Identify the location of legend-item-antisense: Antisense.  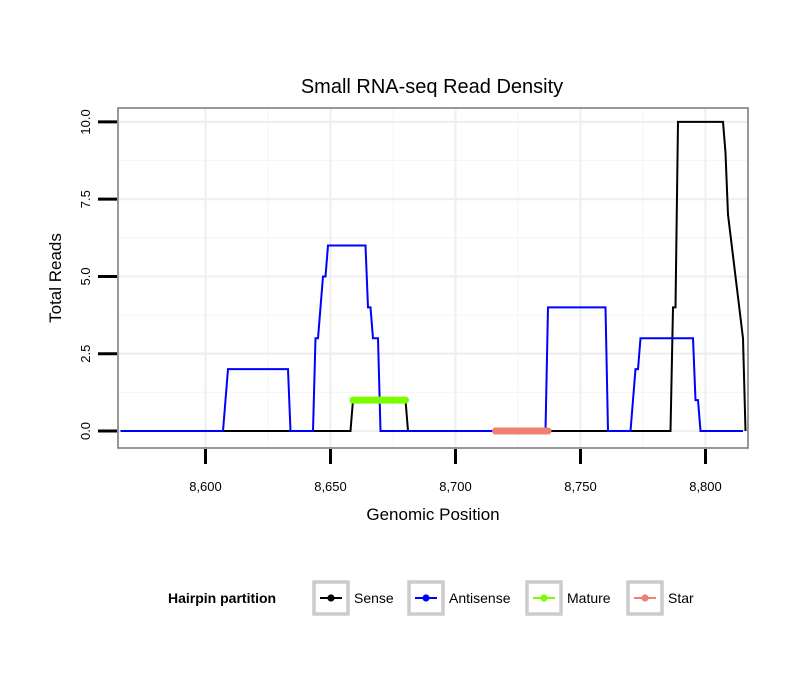
(459, 598).